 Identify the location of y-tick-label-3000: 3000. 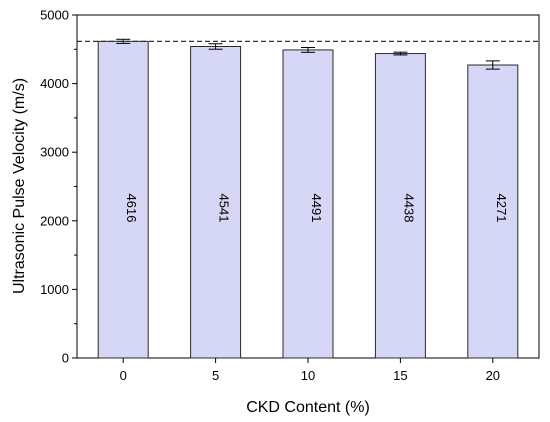
(54, 152).